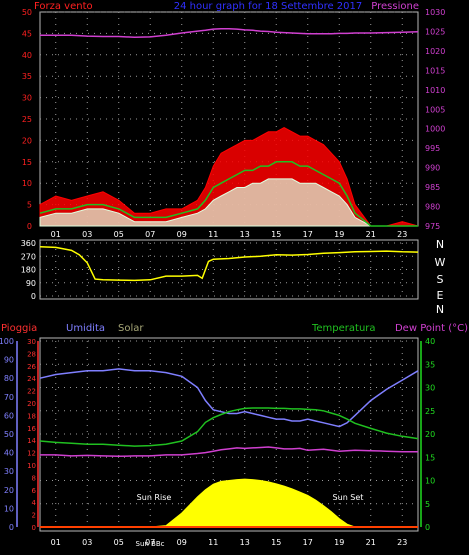 The image size is (469, 555). Describe the element at coordinates (11, 527) in the screenshot. I see `humidity-y-tick-0: 0` at that location.